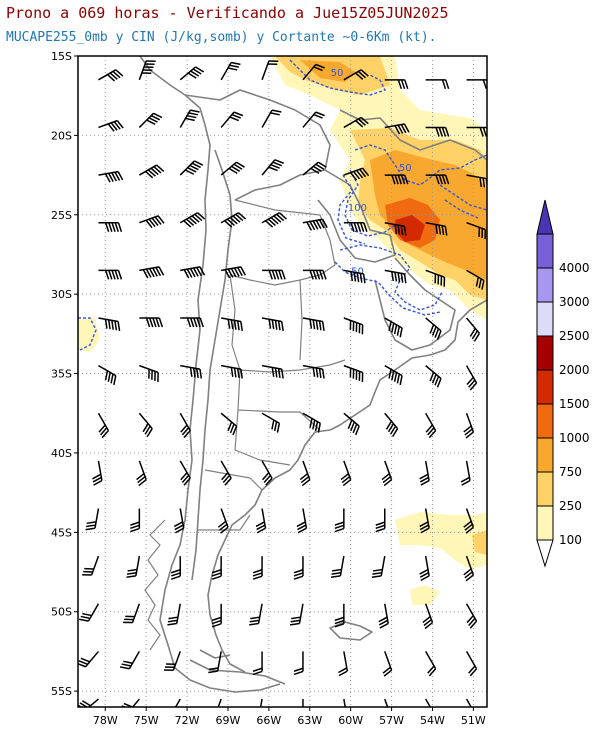 The image size is (600, 750). What do you see at coordinates (574, 268) in the screenshot?
I see `colorbar-label: 4000` at bounding box center [574, 268].